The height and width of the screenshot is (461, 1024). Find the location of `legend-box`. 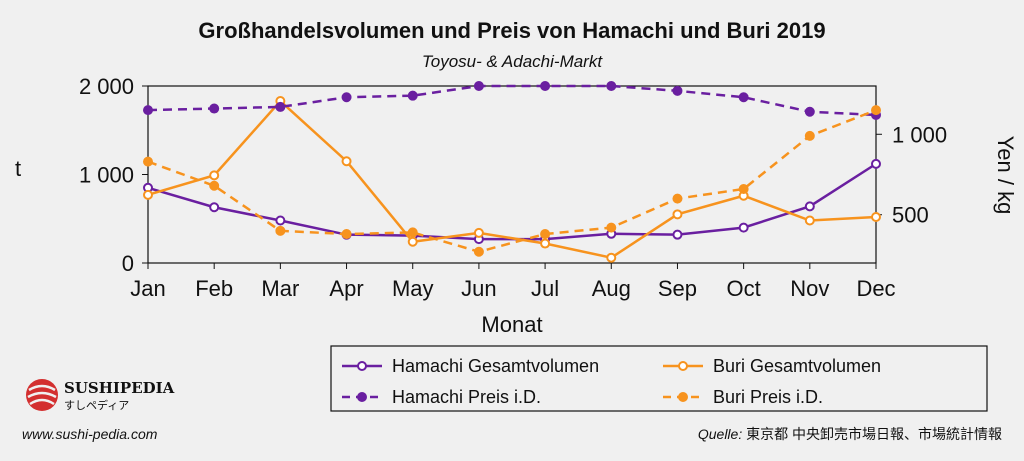

legend-box is located at coordinates (659, 378).